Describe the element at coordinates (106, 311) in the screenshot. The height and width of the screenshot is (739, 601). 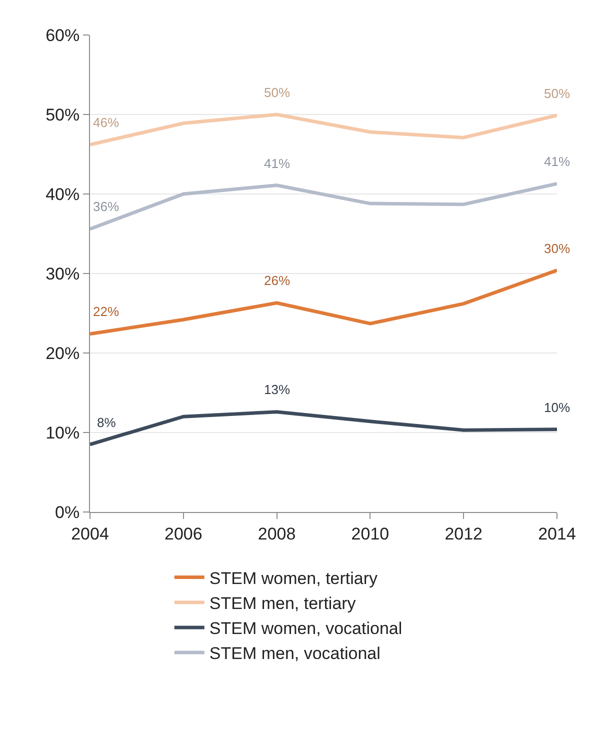
I see `data-label: 22%` at that location.